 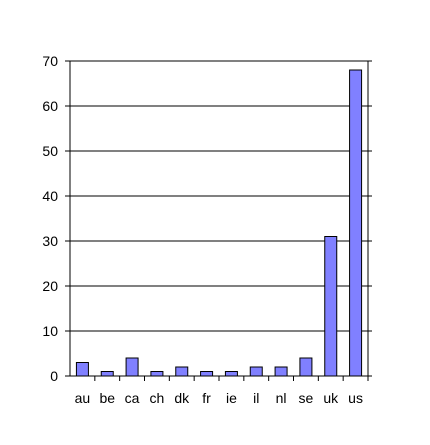 What do you see at coordinates (182, 371) in the screenshot?
I see `bar-dk` at bounding box center [182, 371].